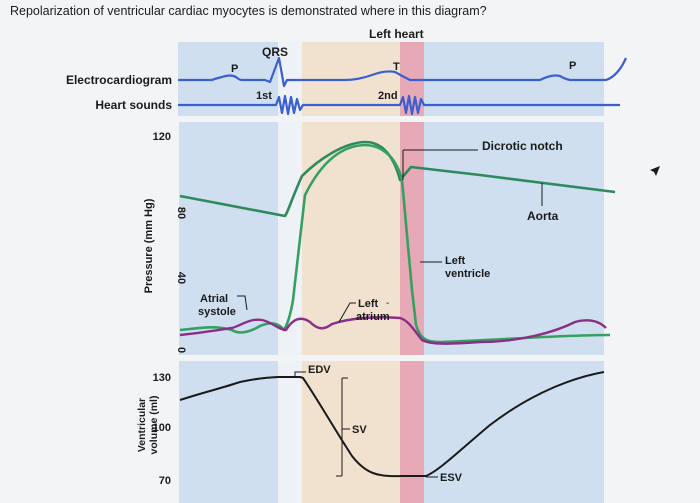  Describe the element at coordinates (133, 105) in the screenshot. I see `heart-sounds-row-label: Heart sounds` at that location.